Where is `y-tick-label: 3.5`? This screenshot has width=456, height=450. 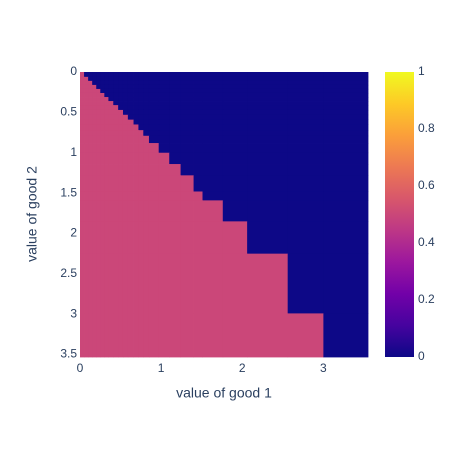 y-tick-label: 3.5 is located at coordinates (68, 354).